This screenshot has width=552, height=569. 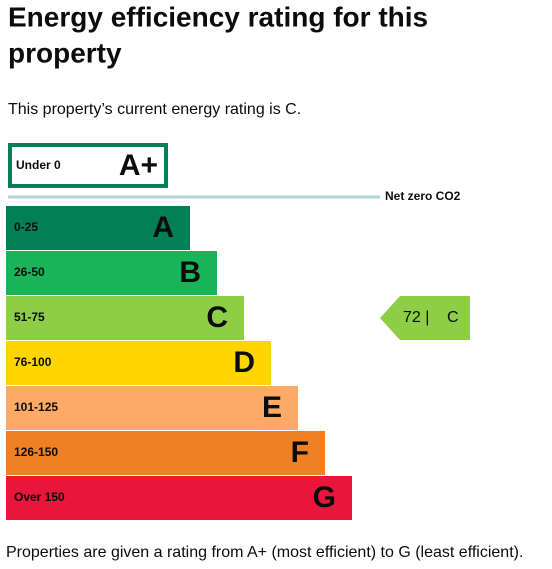 I want to click on band-letter: E, so click(x=272, y=407).